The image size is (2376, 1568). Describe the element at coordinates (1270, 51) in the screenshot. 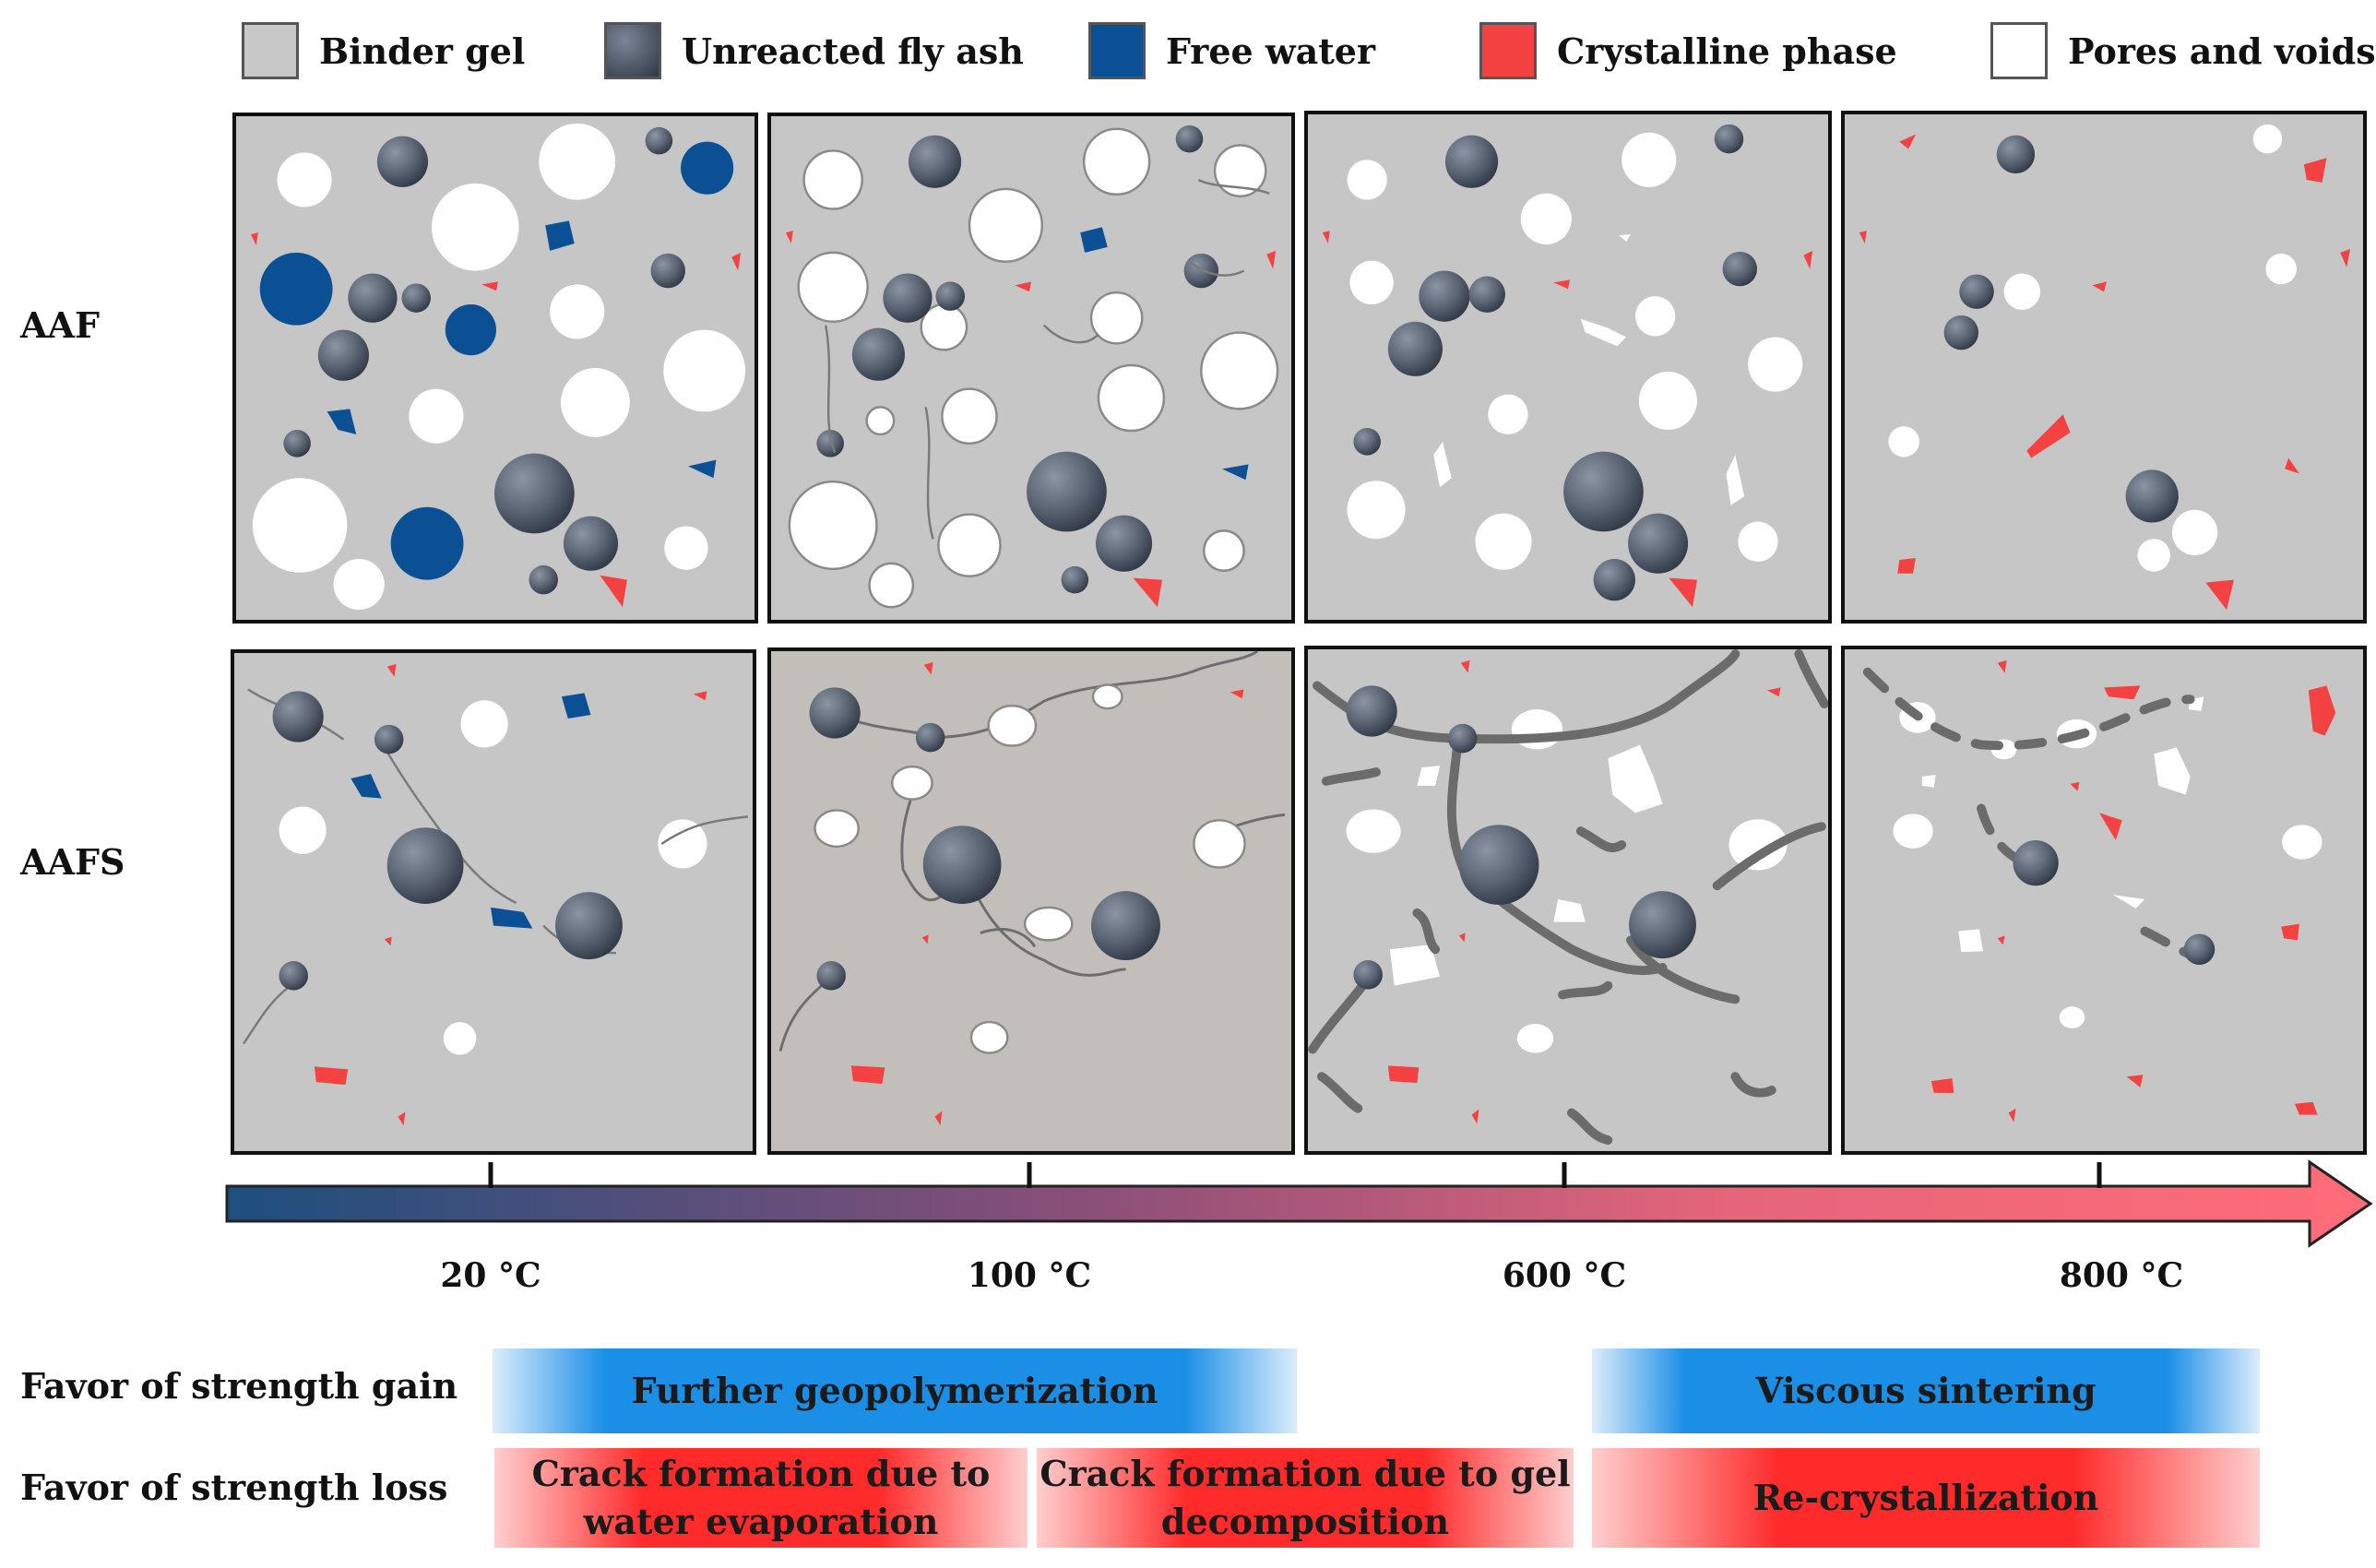

I see `legend-label: Free water` at that location.